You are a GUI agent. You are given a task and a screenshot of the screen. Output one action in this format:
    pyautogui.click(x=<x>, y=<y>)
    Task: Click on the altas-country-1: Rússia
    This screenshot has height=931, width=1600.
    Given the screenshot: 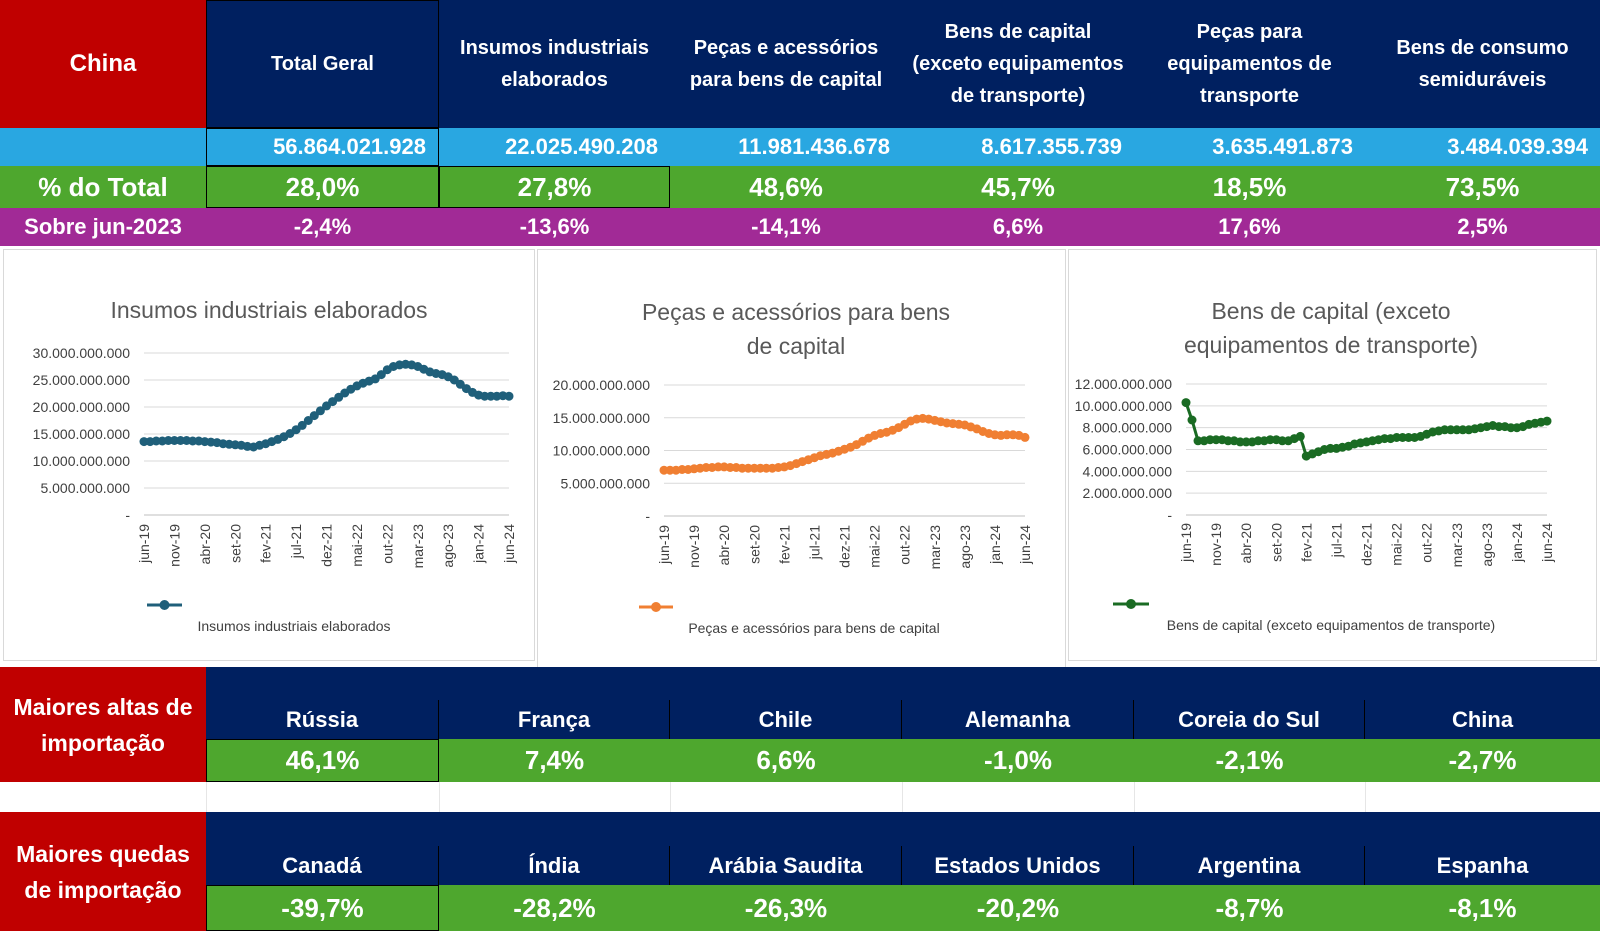 What is the action you would take?
    pyautogui.click(x=322, y=719)
    